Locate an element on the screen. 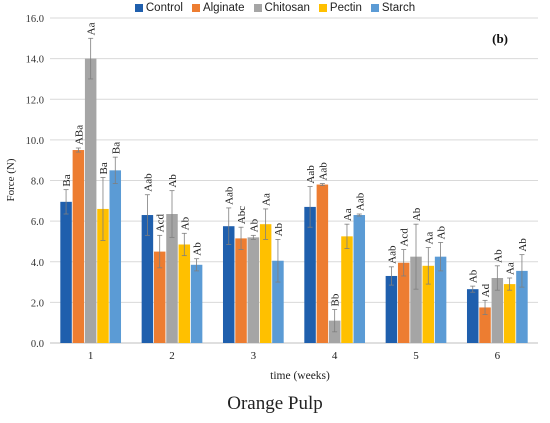  panel-label: (b) is located at coordinates (500, 38).